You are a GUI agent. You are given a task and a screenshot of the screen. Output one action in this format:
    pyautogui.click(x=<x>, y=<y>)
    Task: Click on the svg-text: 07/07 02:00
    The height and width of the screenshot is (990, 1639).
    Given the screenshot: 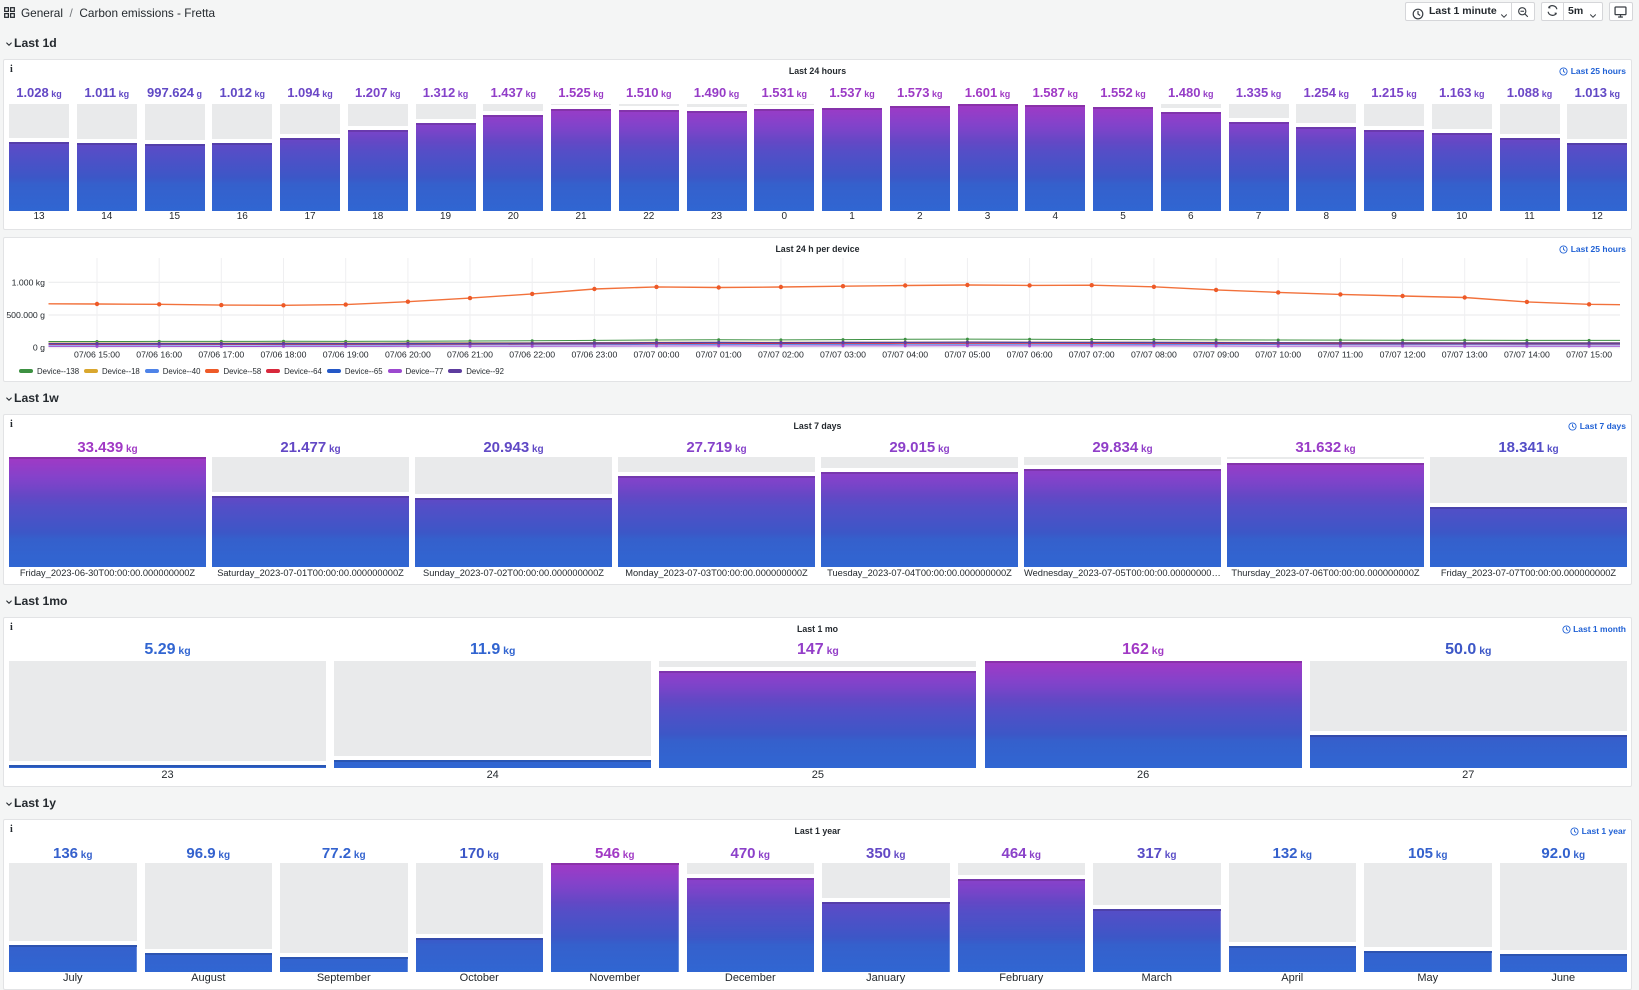 What is the action you would take?
    pyautogui.click(x=781, y=355)
    